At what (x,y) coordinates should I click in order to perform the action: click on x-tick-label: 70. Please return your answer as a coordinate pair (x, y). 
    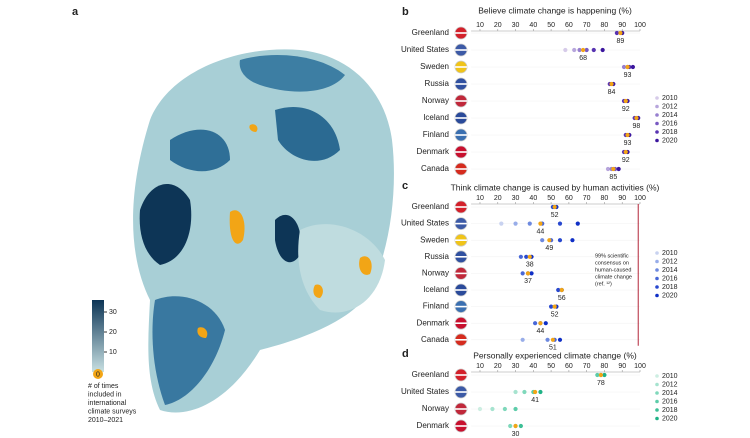
    Looking at the image, I should click on (587, 198).